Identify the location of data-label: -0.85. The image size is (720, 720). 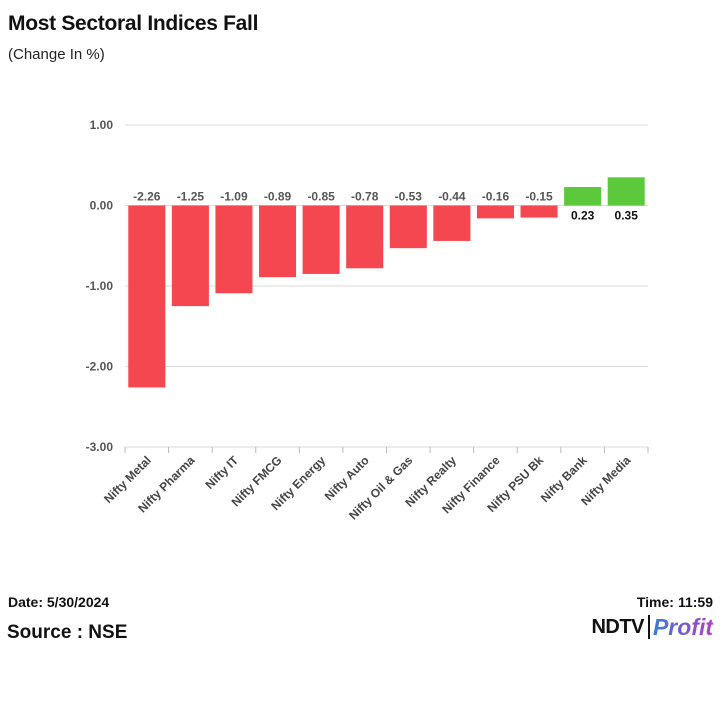
(321, 197).